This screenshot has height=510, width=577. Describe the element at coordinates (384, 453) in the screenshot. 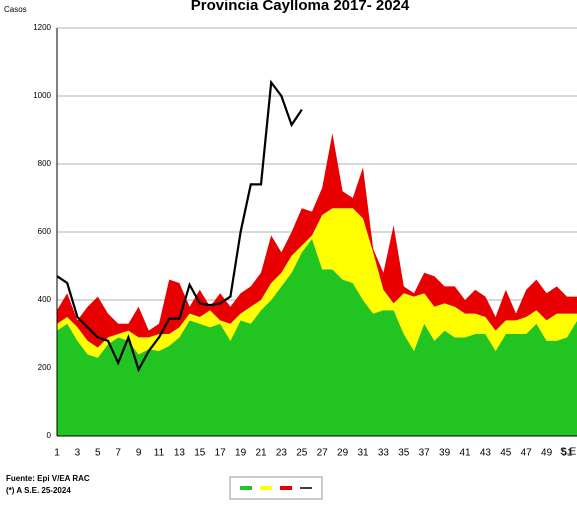

I see `x-tick-label: 33` at that location.